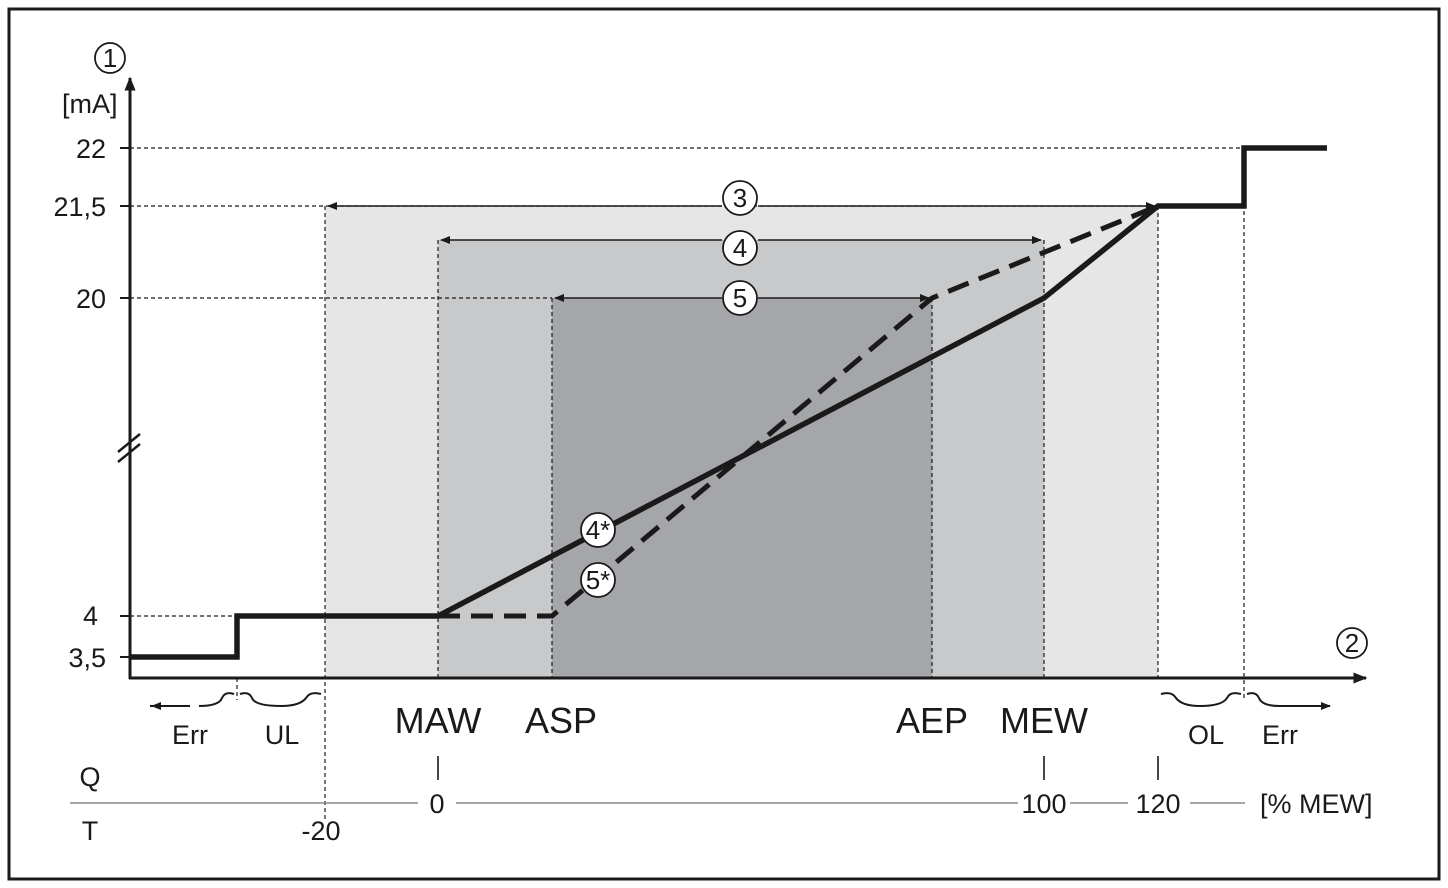 This screenshot has width=1448, height=888. Describe the element at coordinates (1316, 804) in the screenshot. I see `scale-unit: [% MEW]` at that location.